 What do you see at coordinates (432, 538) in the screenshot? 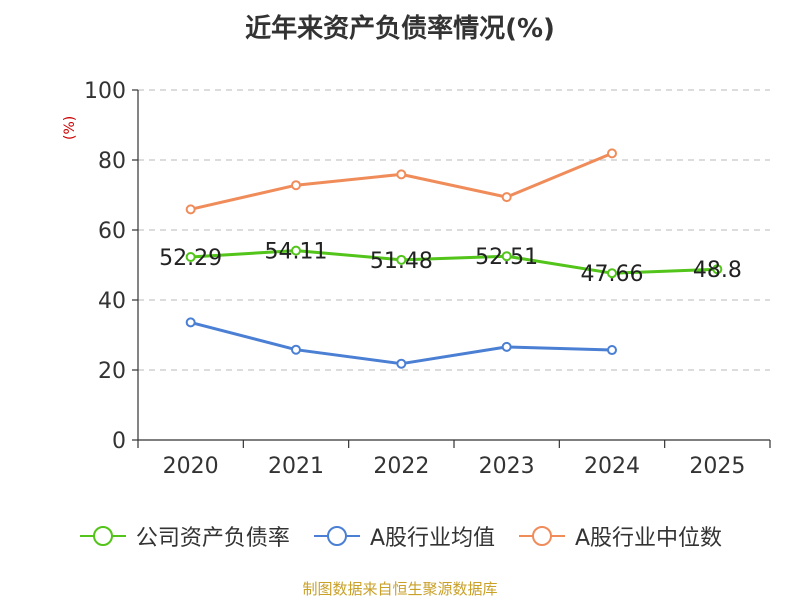
I see `legend-label-industry-mean: A股行业均值` at bounding box center [432, 538].